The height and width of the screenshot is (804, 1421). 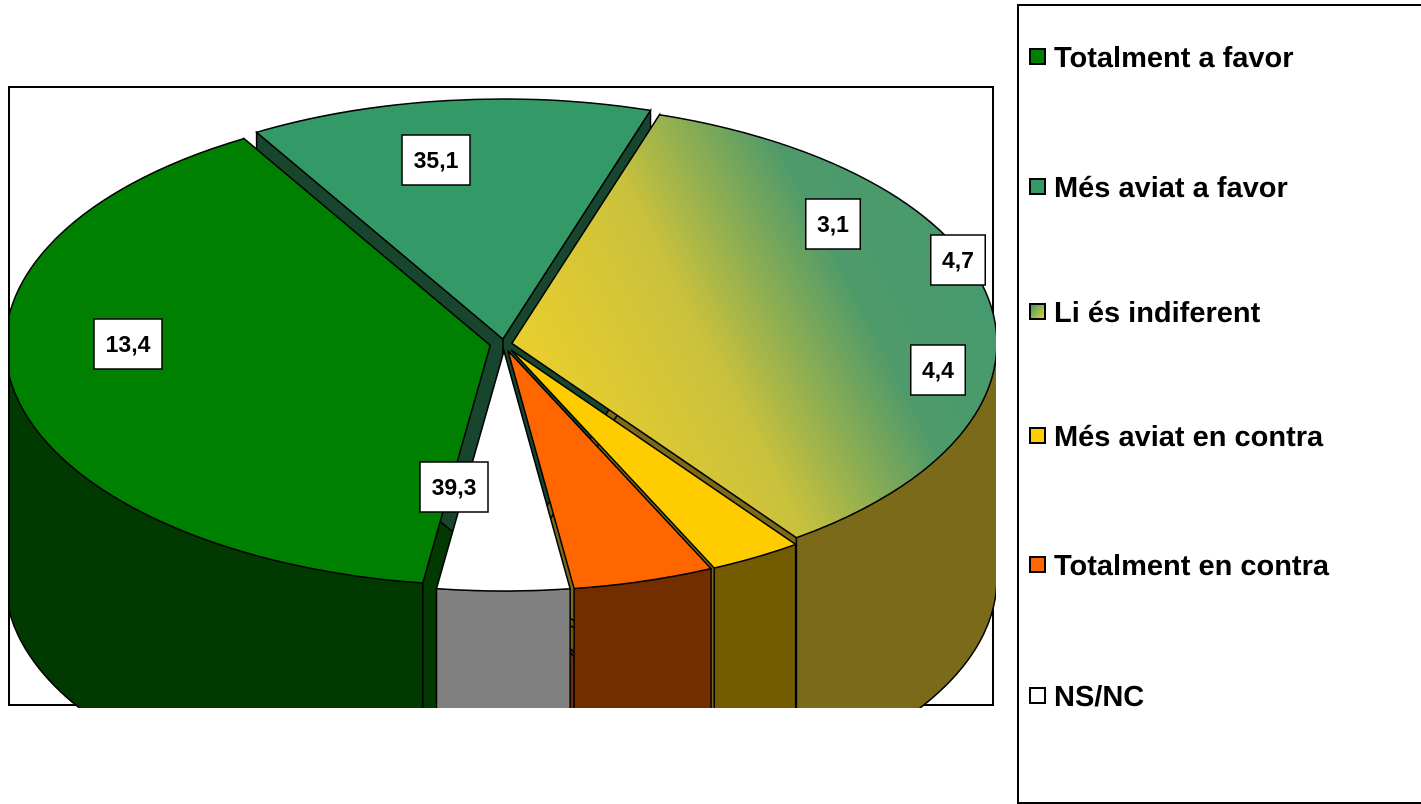 I want to click on data-label-totalment-en-contra: 4,7, so click(x=958, y=260).